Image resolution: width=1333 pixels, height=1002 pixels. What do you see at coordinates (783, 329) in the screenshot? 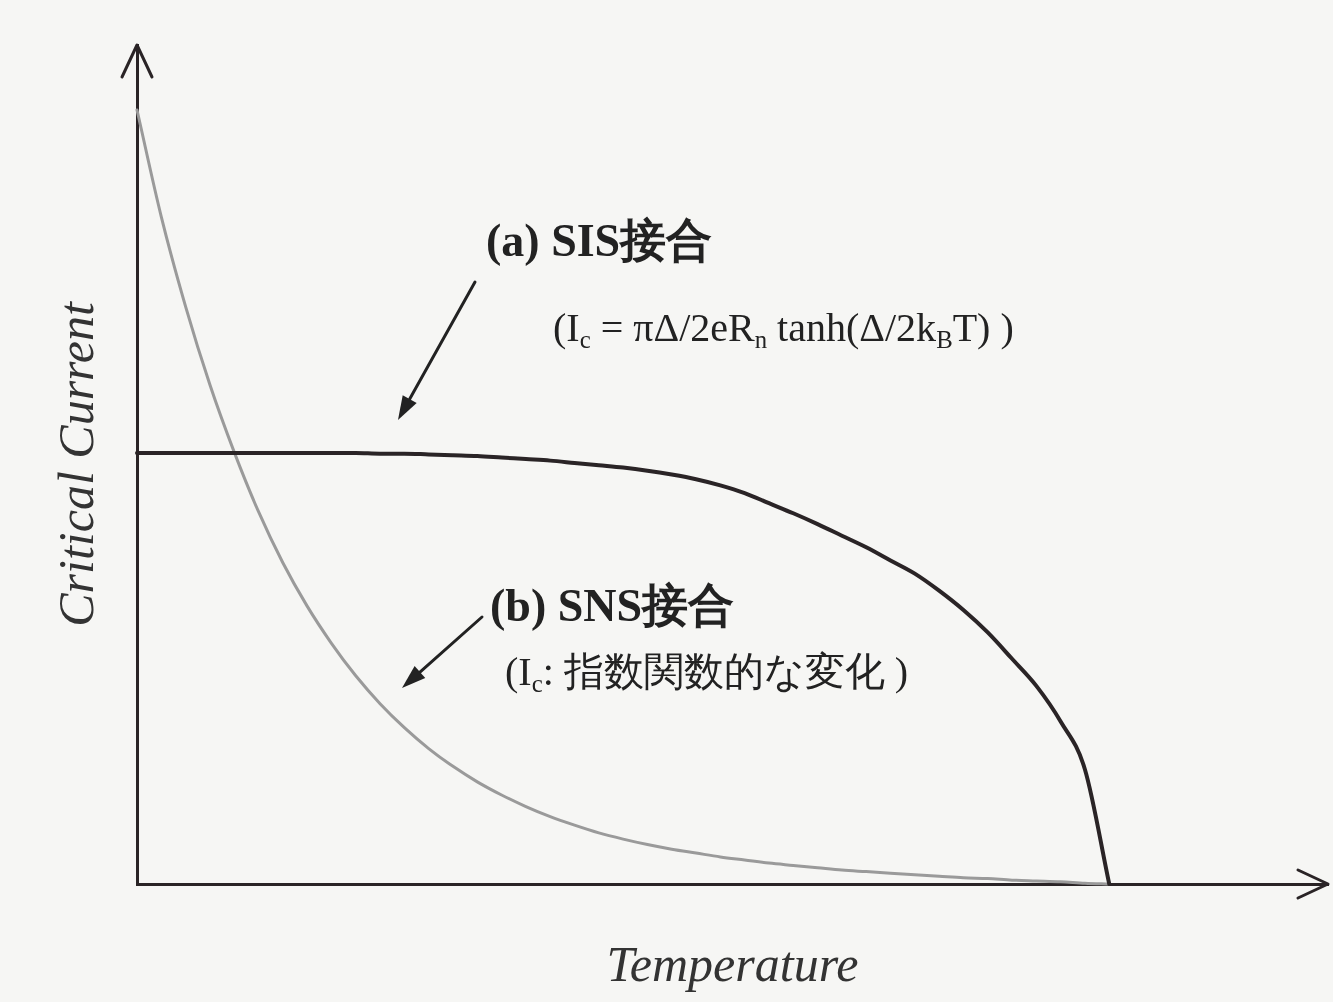
I see `annotation: (I$_{c}$ = πΔ/2eR$_{n}$ tanh(Δ/2k$_{B}$T) )` at bounding box center [783, 329].